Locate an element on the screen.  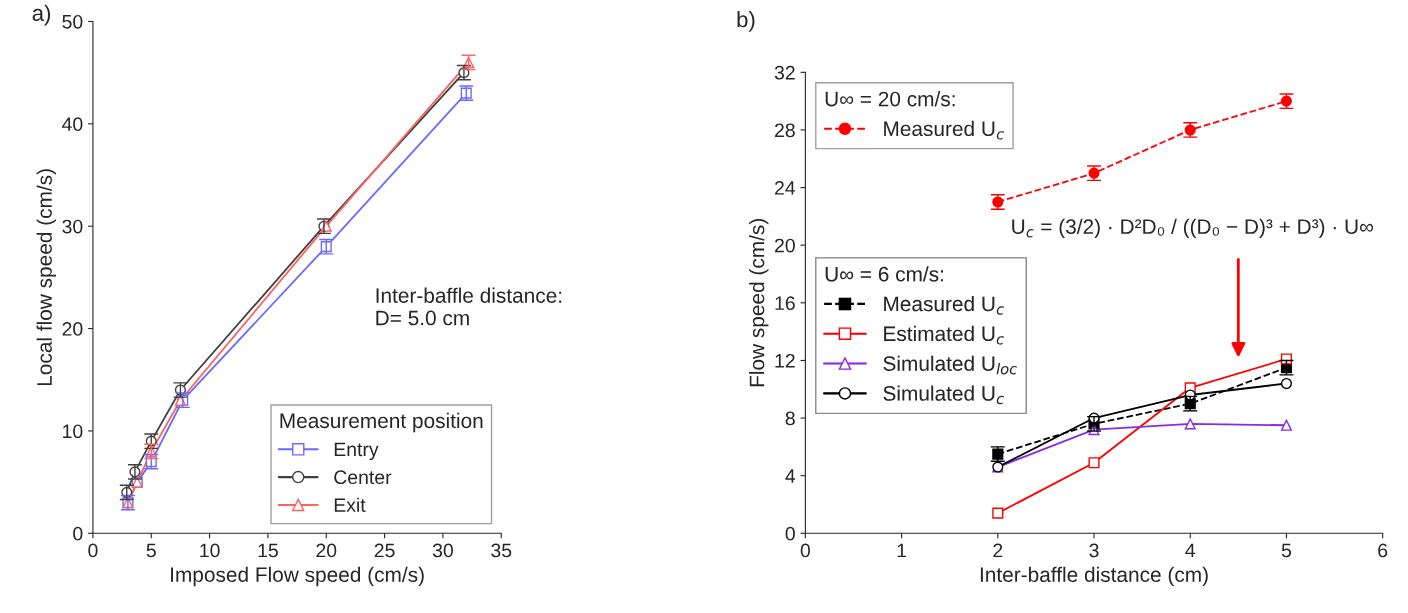
legend-label: Estimated U$_{c}$ is located at coordinates (944, 335).